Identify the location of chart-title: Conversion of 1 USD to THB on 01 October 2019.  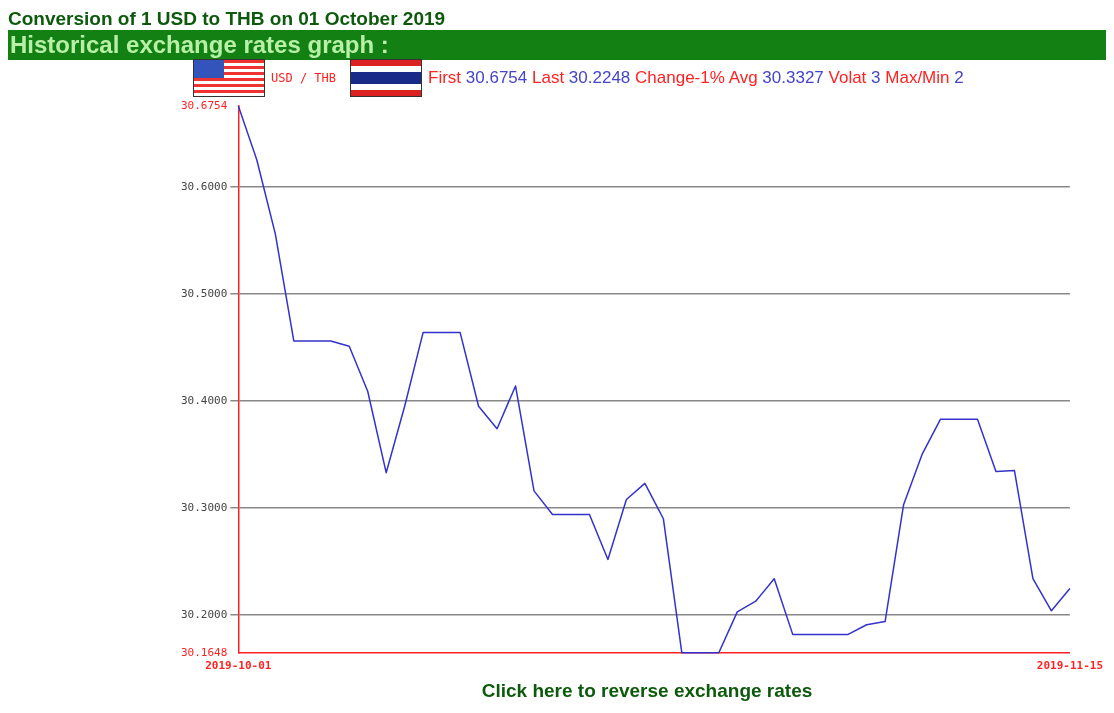
(227, 19).